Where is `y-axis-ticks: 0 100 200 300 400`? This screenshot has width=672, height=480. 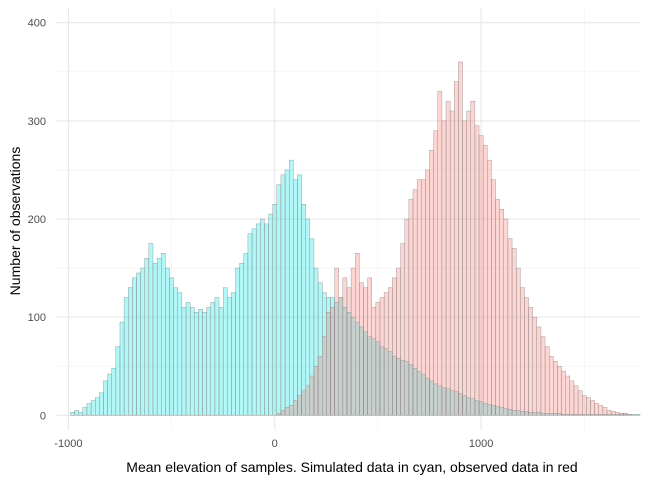
y-axis-ticks: 0 100 200 300 400 is located at coordinates (37, 220).